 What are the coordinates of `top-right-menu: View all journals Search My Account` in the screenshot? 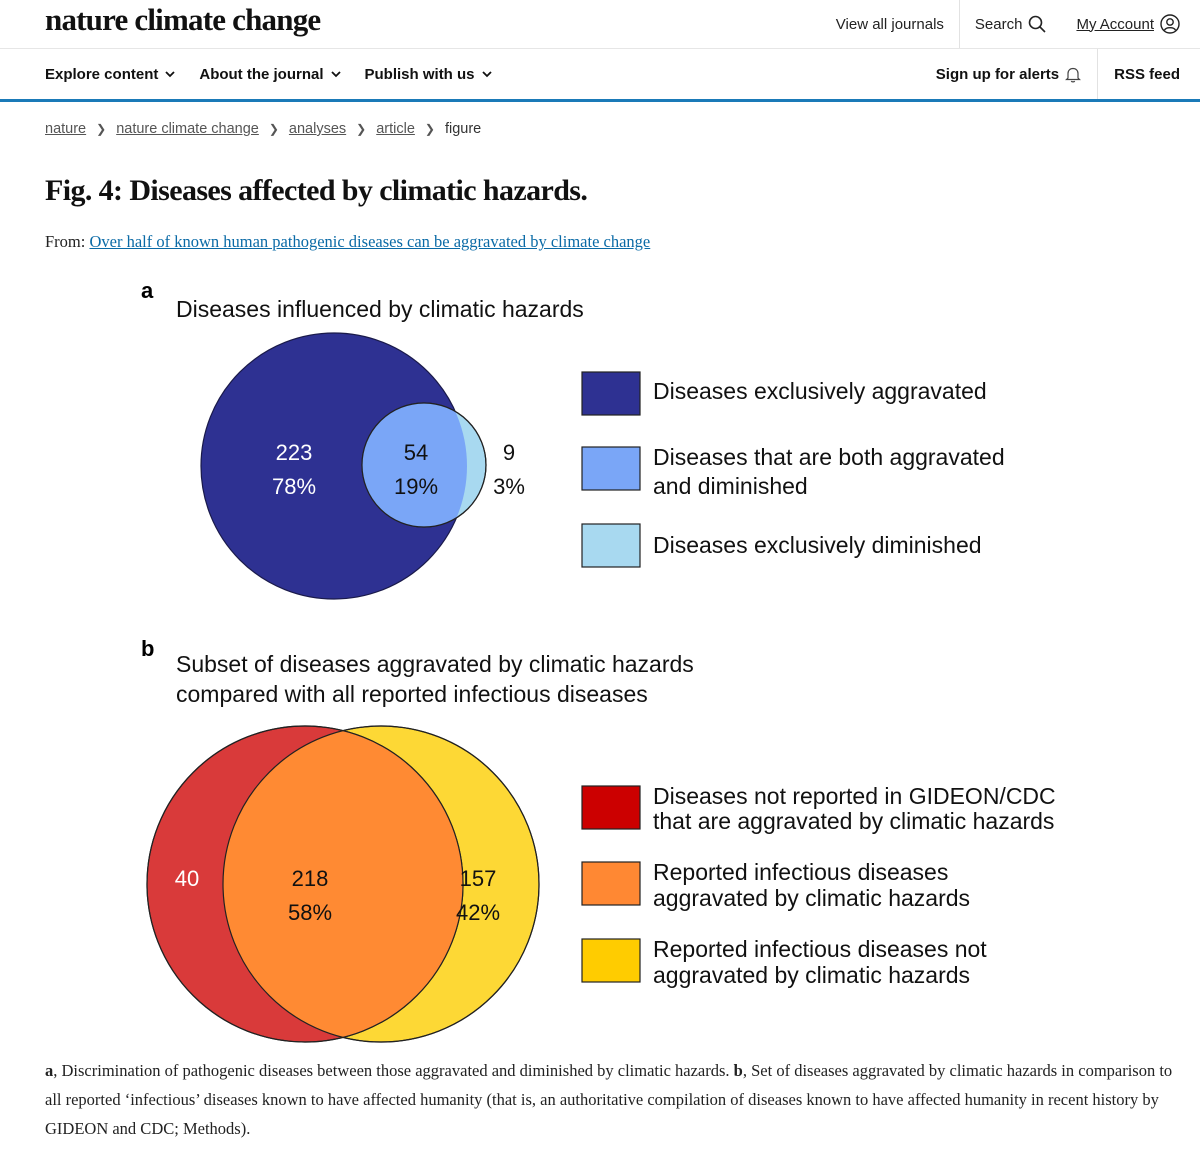 It's located at (1000, 24).